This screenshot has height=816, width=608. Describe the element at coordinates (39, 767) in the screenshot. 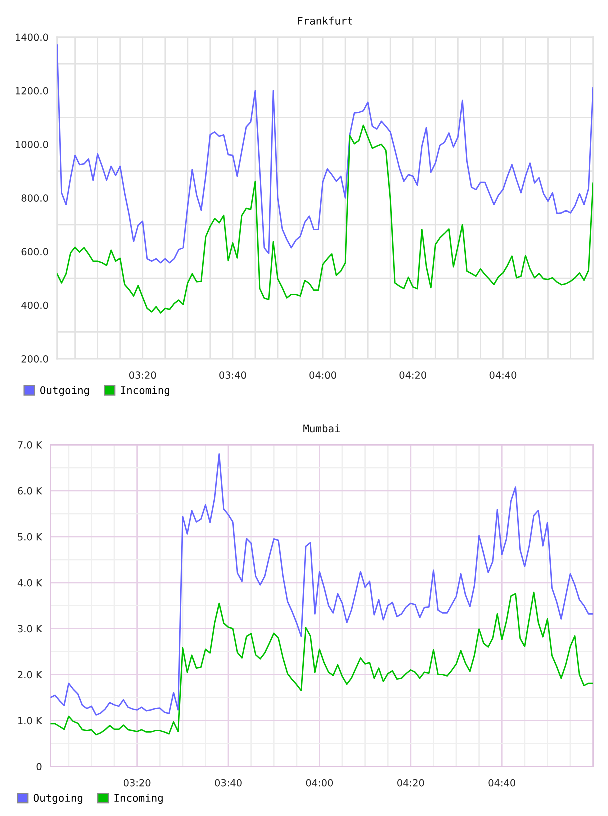

I see `y-tick-label: 0` at that location.